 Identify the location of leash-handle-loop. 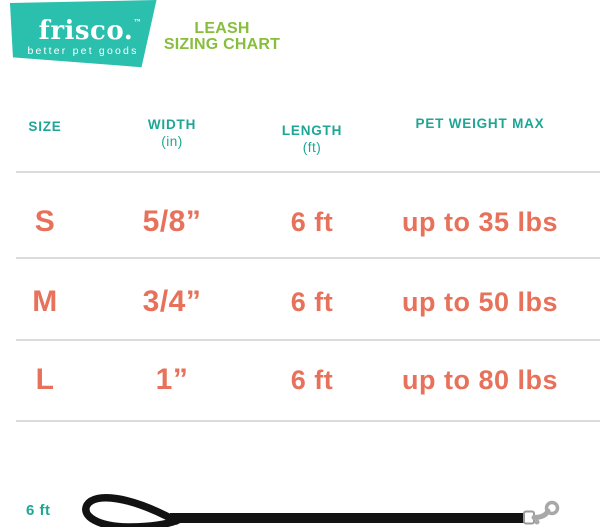
(132, 510).